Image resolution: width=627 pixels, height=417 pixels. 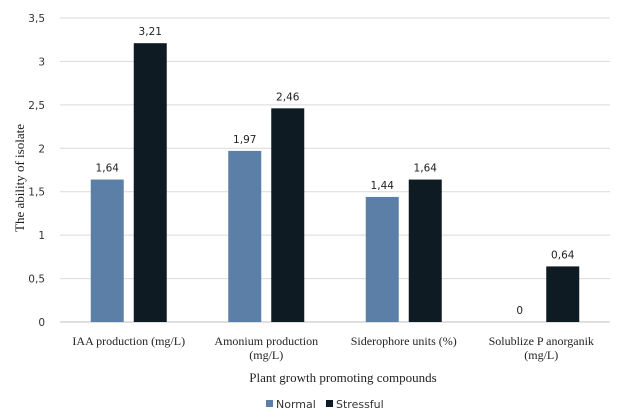 I want to click on y-axis-ticks: 0 0,5 1 1,5 2 2,5 3 3,5, so click(x=36, y=171).